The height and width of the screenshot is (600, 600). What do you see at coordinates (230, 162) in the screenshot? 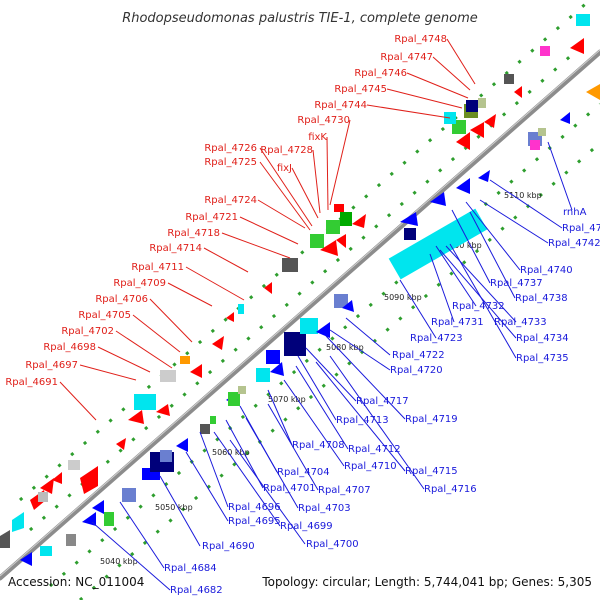
I see `gene-label: Rpal_4725` at bounding box center [230, 162].